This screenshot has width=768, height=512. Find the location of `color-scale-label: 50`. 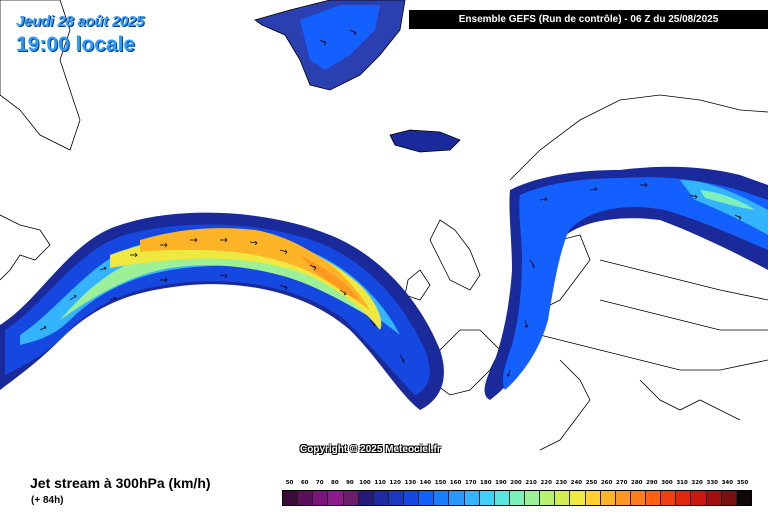

color-scale-label: 50 is located at coordinates (289, 483).